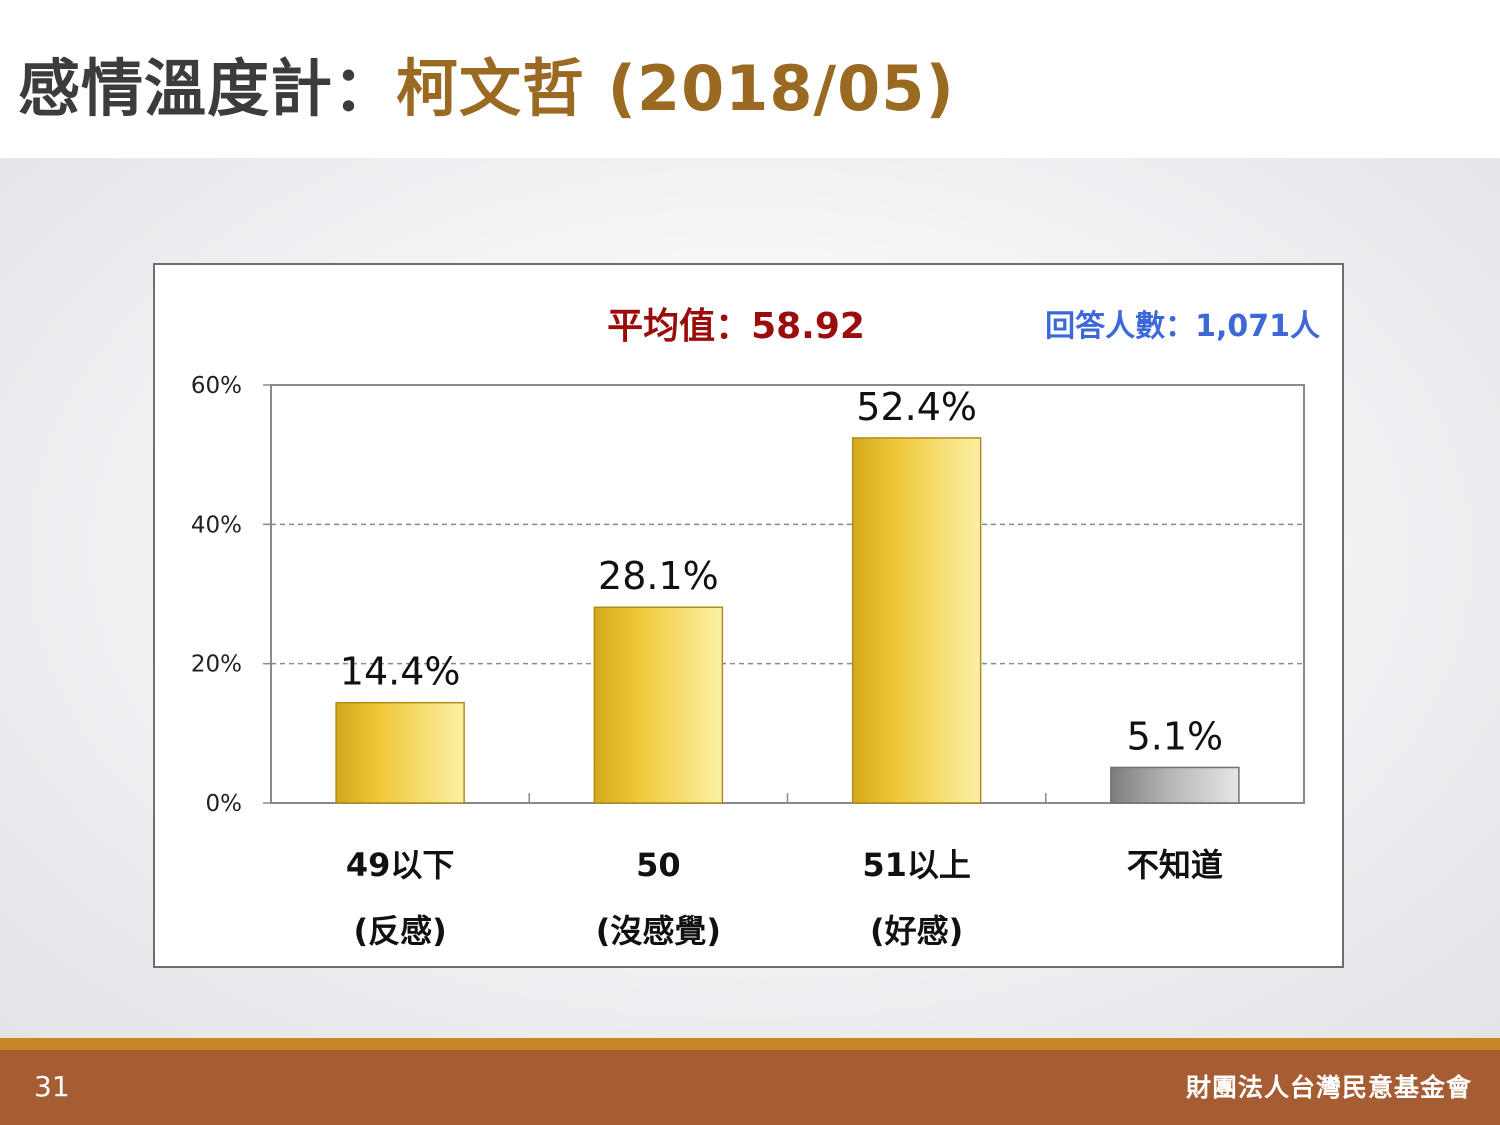  I want to click on y-tick-label: 60%, so click(216, 386).